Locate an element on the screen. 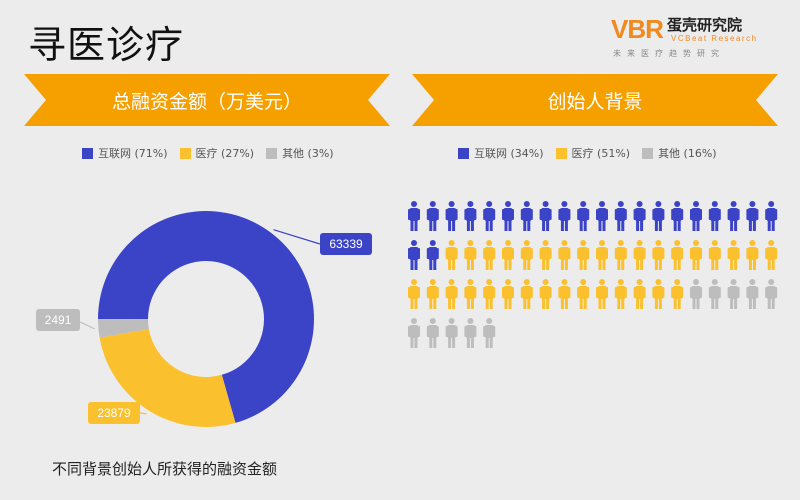  vcbeat-logo: VBR 蛋壳研究院 VCBeat Research 未来医疗趋势研究 is located at coordinates (698, 37).